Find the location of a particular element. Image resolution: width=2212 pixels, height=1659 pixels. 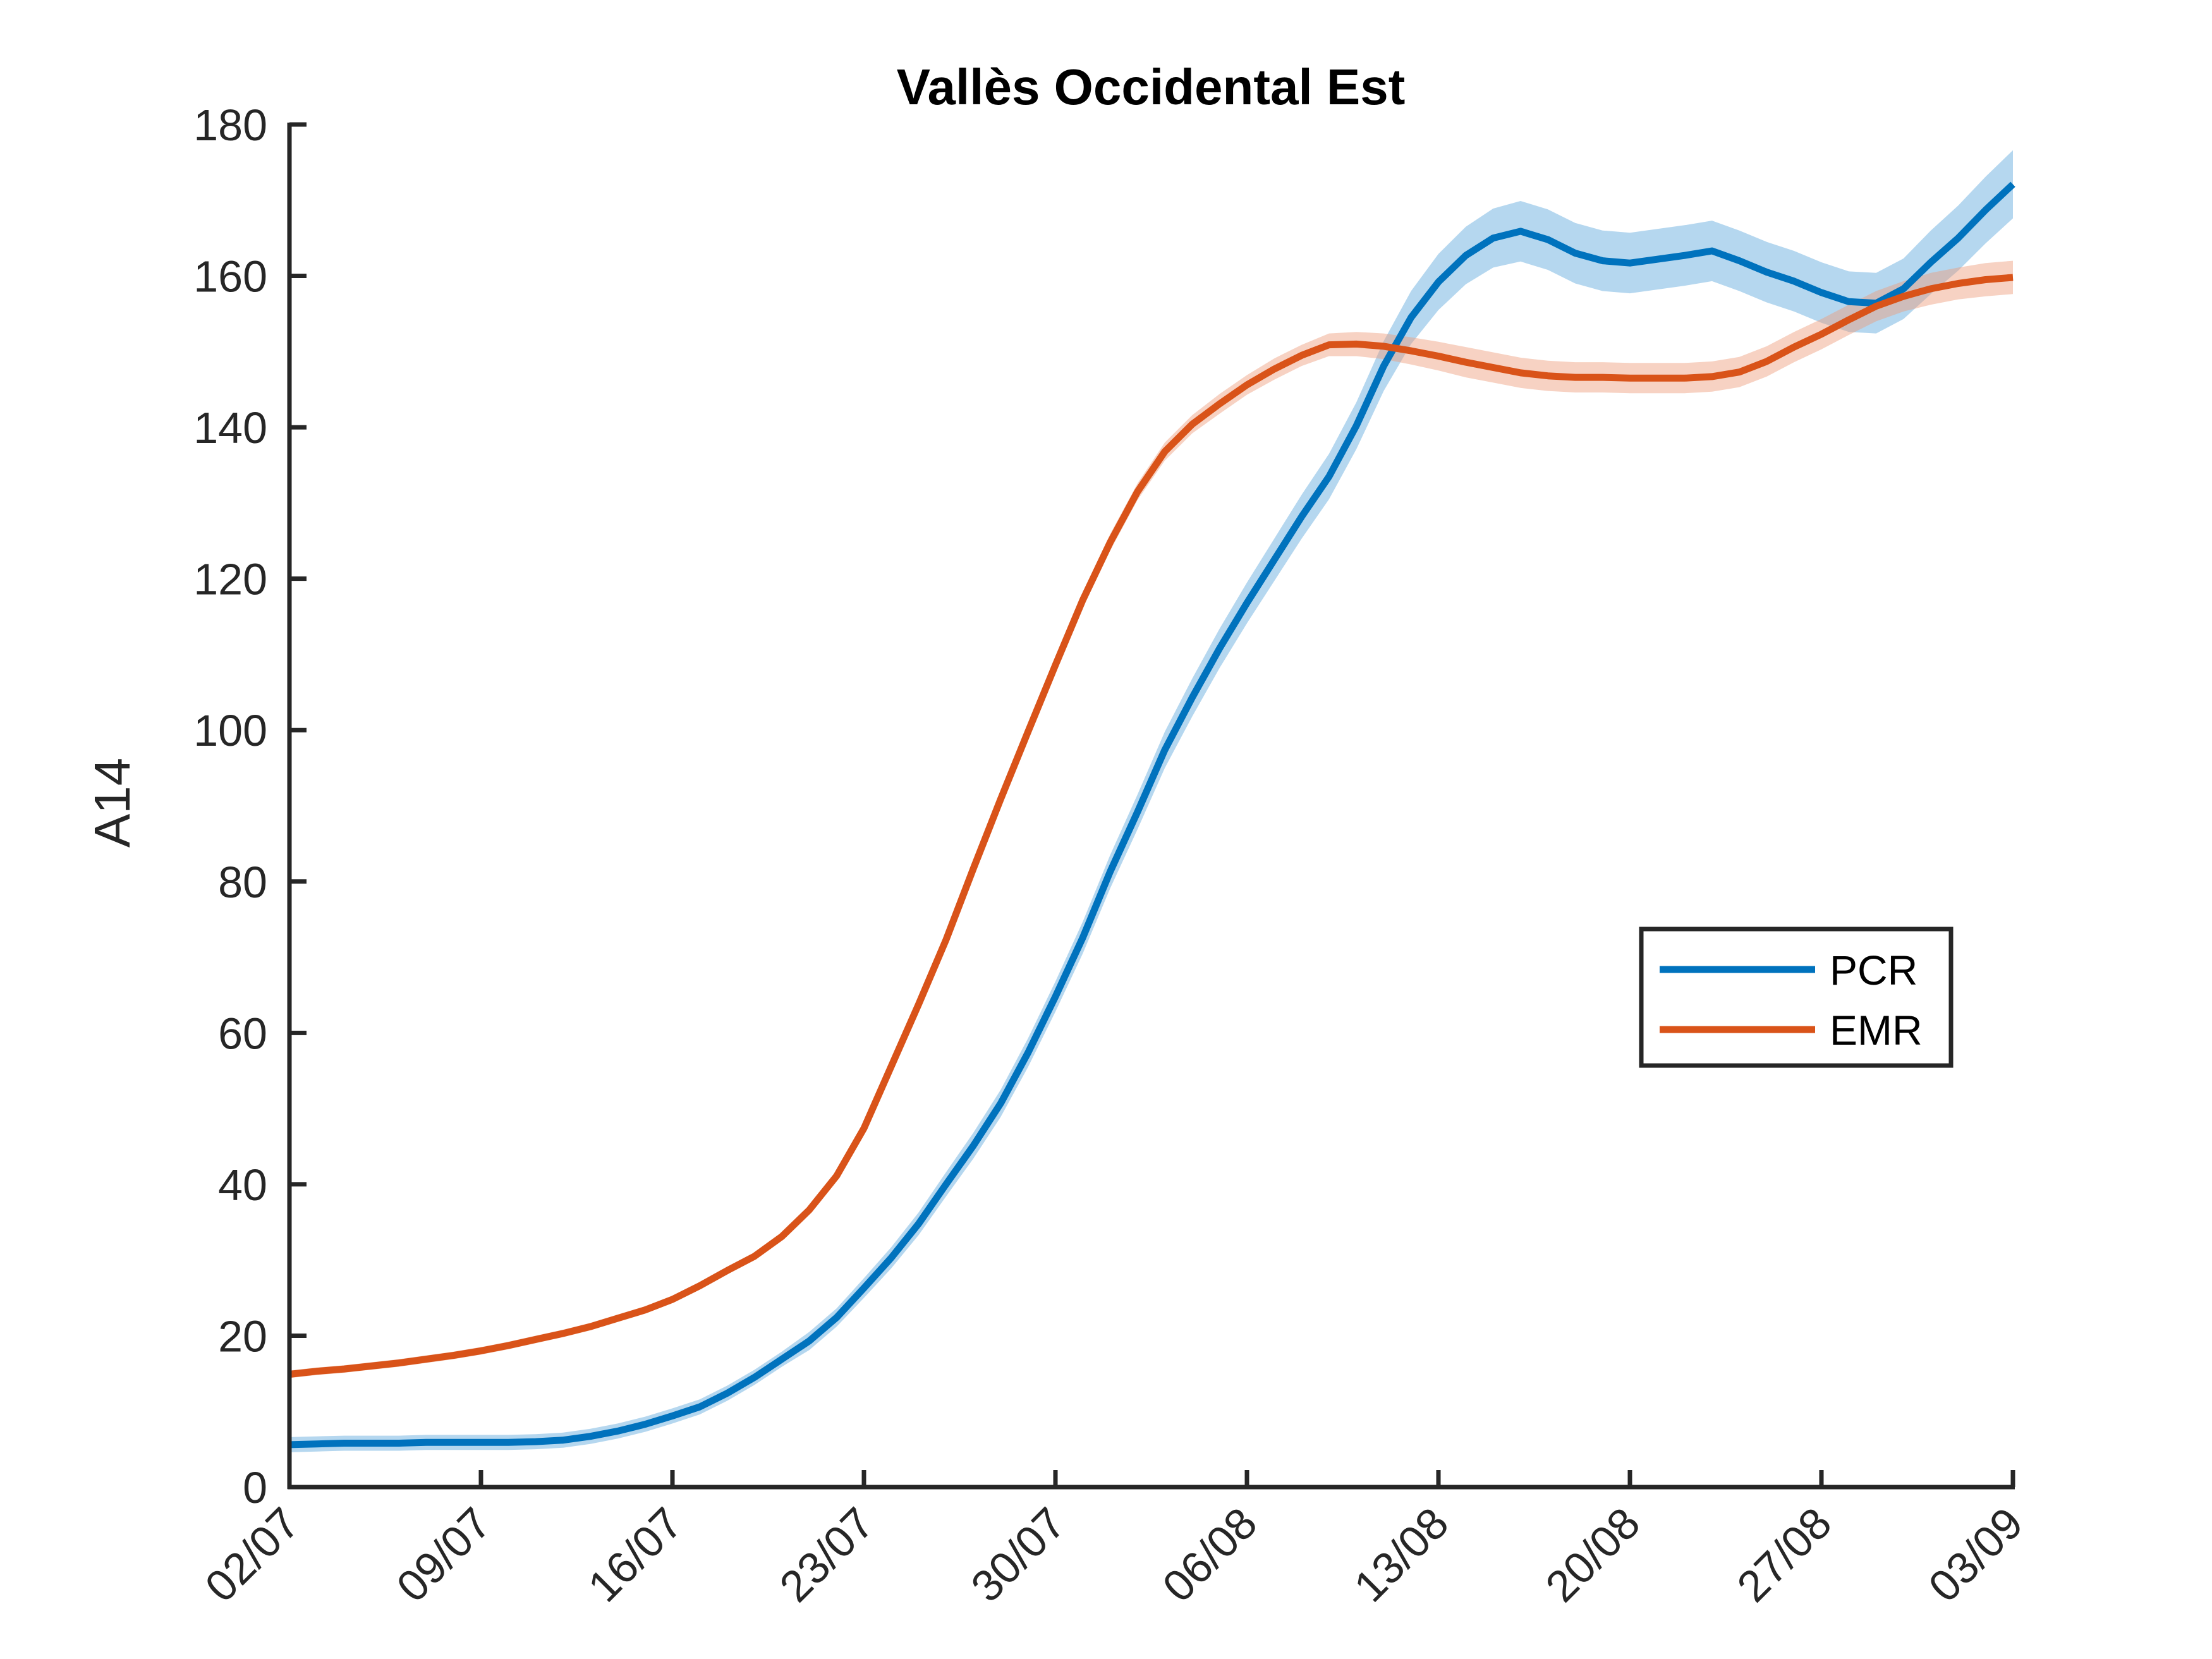

y-tick-label: 180 is located at coordinates (230, 125).